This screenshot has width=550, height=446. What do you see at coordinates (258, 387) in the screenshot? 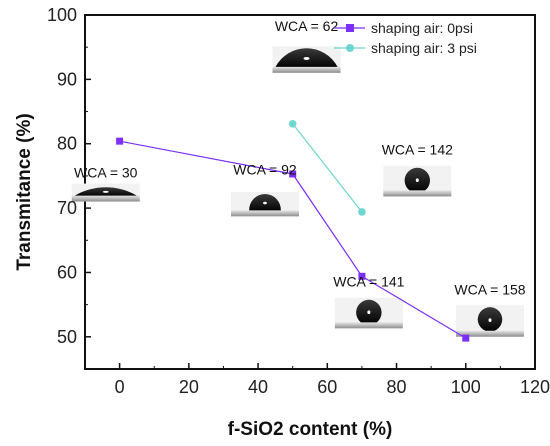
I see `x-tick-label-2: 40` at bounding box center [258, 387].